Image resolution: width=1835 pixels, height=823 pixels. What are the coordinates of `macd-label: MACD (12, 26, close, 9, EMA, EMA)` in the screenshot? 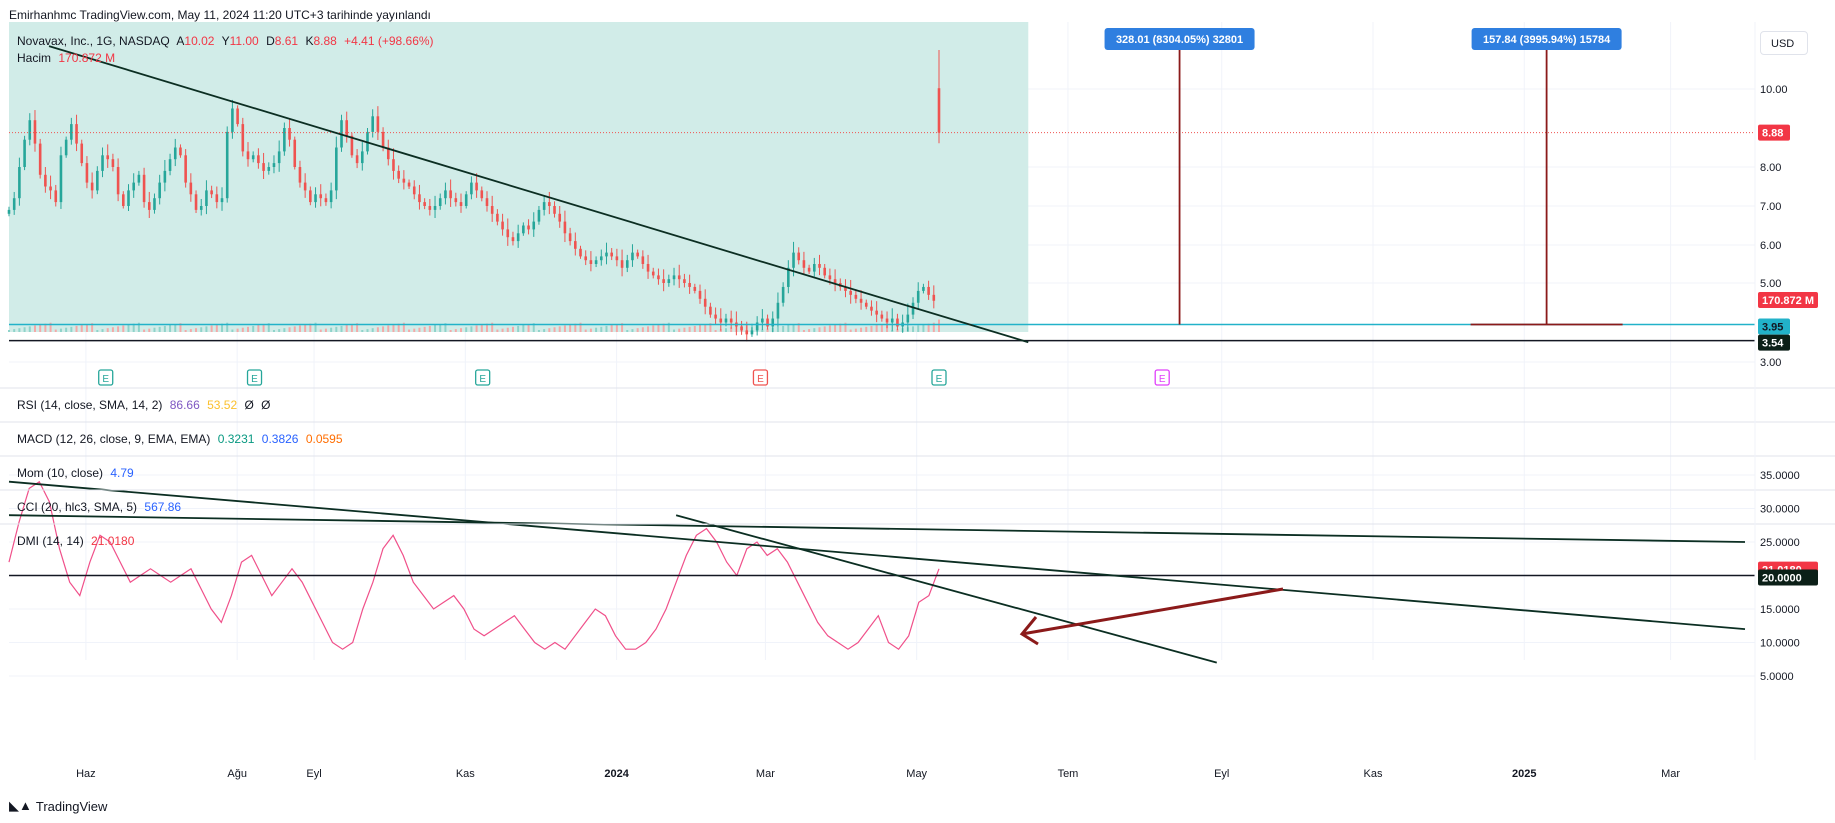 It's located at (114, 439).